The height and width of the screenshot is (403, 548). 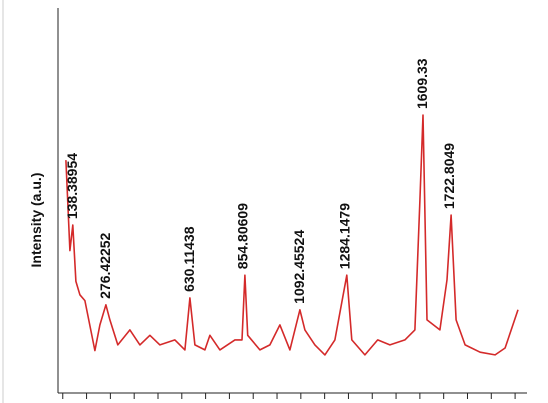 I want to click on peak-label: 276.42252, so click(x=105, y=265).